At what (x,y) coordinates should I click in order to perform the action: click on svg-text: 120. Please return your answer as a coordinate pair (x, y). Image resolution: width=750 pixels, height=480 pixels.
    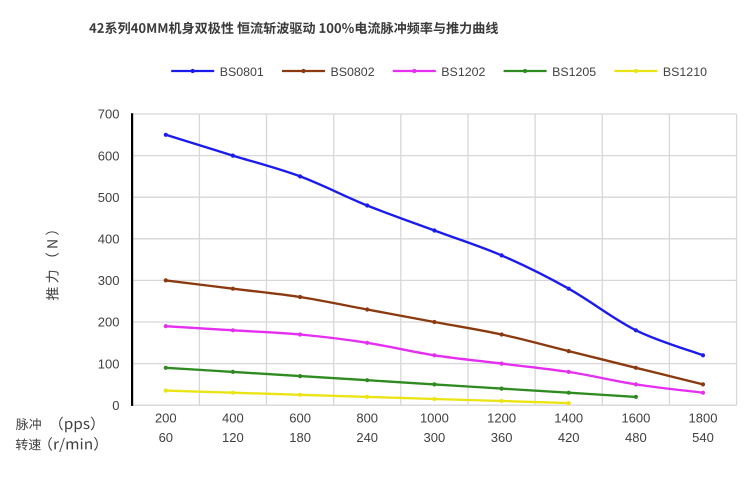
    Looking at the image, I should click on (233, 437).